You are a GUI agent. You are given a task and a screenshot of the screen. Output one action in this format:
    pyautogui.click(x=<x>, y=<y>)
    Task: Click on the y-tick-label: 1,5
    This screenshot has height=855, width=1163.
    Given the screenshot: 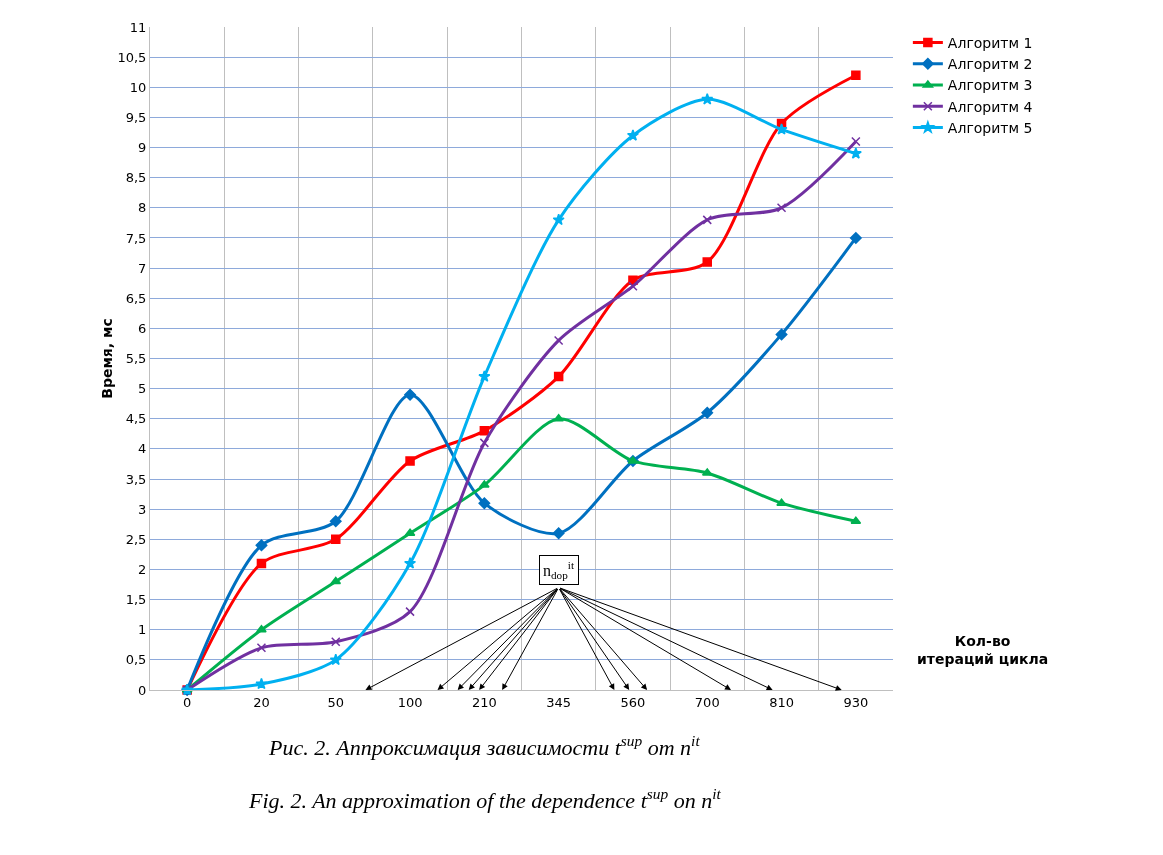 What is the action you would take?
    pyautogui.click(x=136, y=600)
    